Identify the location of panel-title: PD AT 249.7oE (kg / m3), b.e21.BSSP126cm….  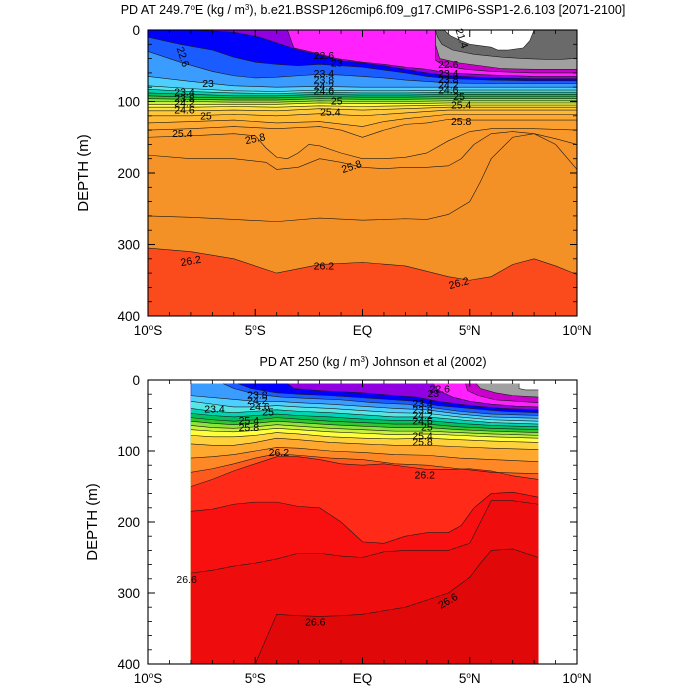
(373, 10).